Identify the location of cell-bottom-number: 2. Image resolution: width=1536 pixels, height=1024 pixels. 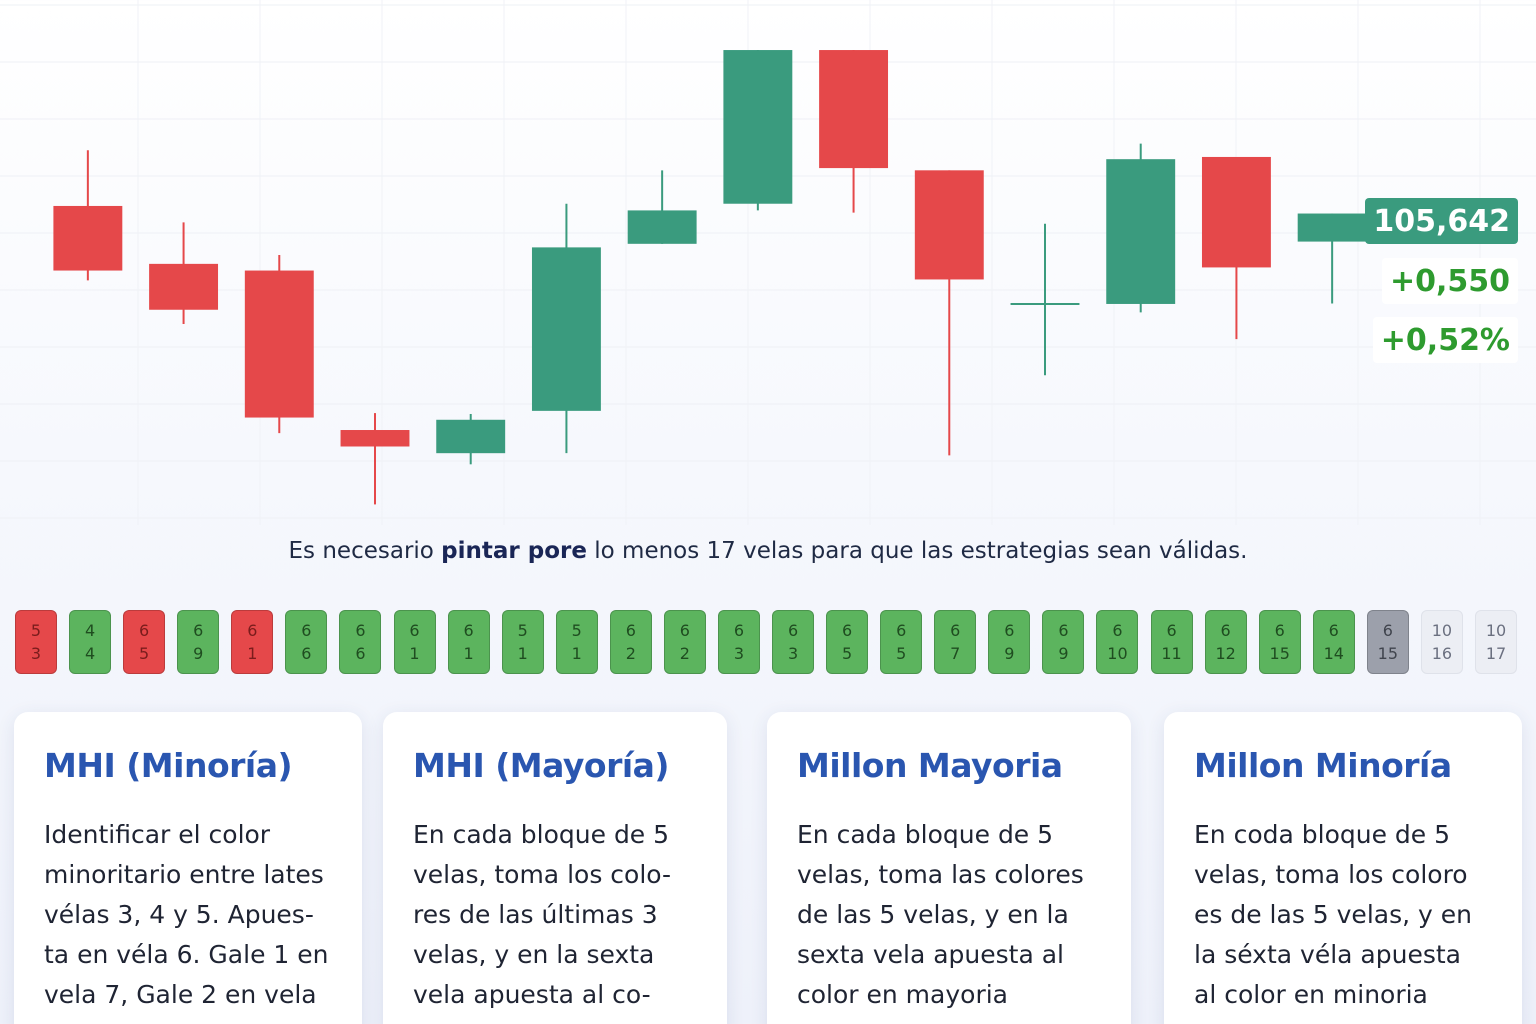
(630, 653).